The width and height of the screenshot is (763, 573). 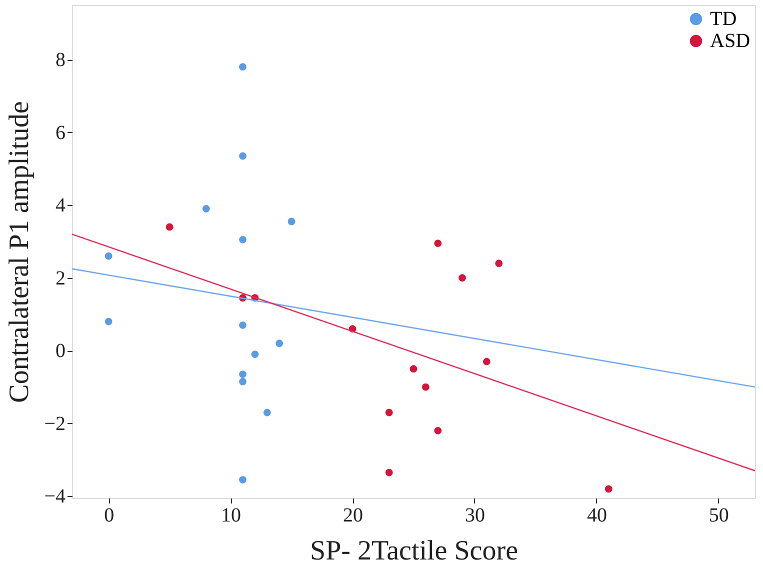 I want to click on y-tick-label: 0, so click(x=61, y=351).